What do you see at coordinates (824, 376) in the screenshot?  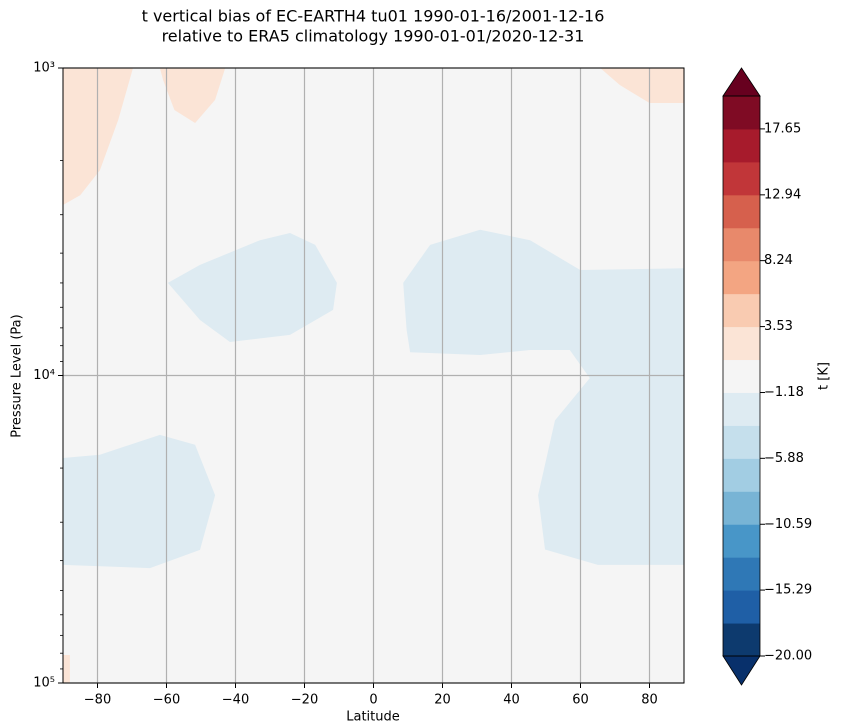 I see `colorbar-label: t [K]` at bounding box center [824, 376].